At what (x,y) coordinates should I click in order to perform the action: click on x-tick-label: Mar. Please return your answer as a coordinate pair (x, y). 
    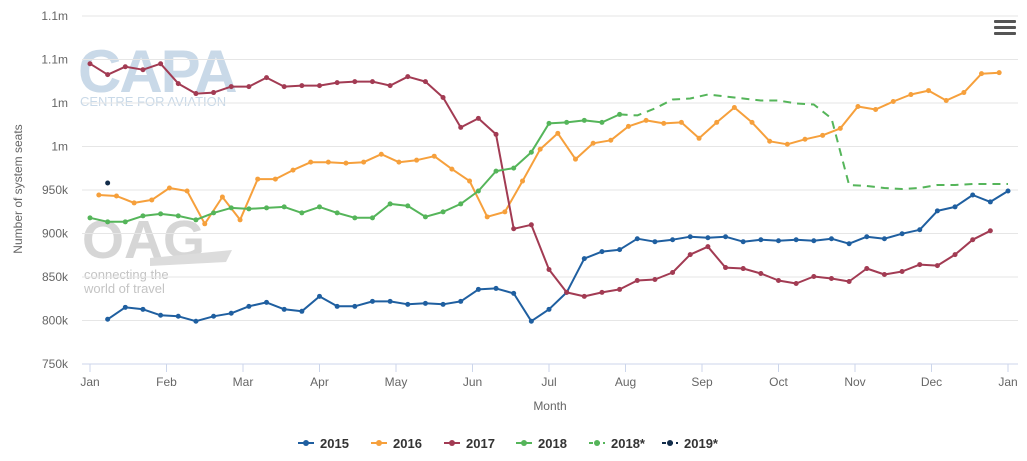
    Looking at the image, I should click on (243, 382).